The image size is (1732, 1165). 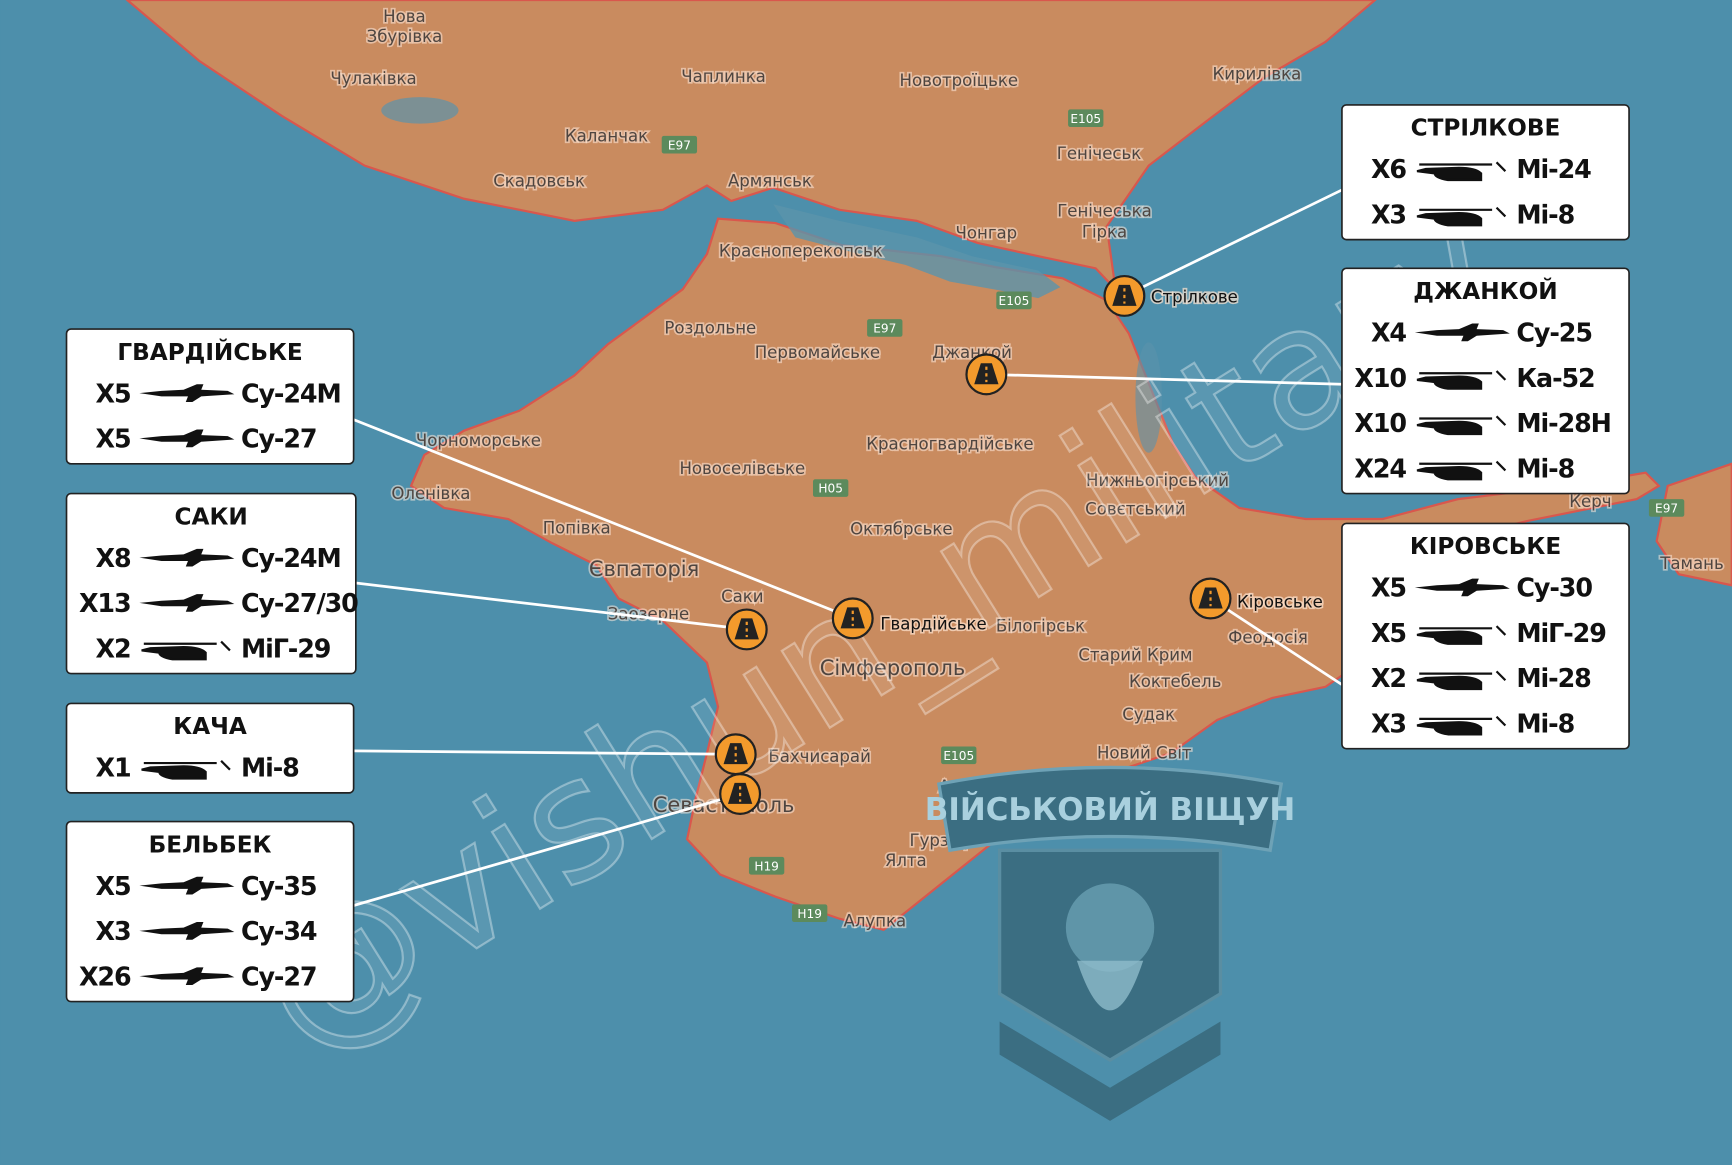 I want to click on logo-banner, so click(x=1110, y=809).